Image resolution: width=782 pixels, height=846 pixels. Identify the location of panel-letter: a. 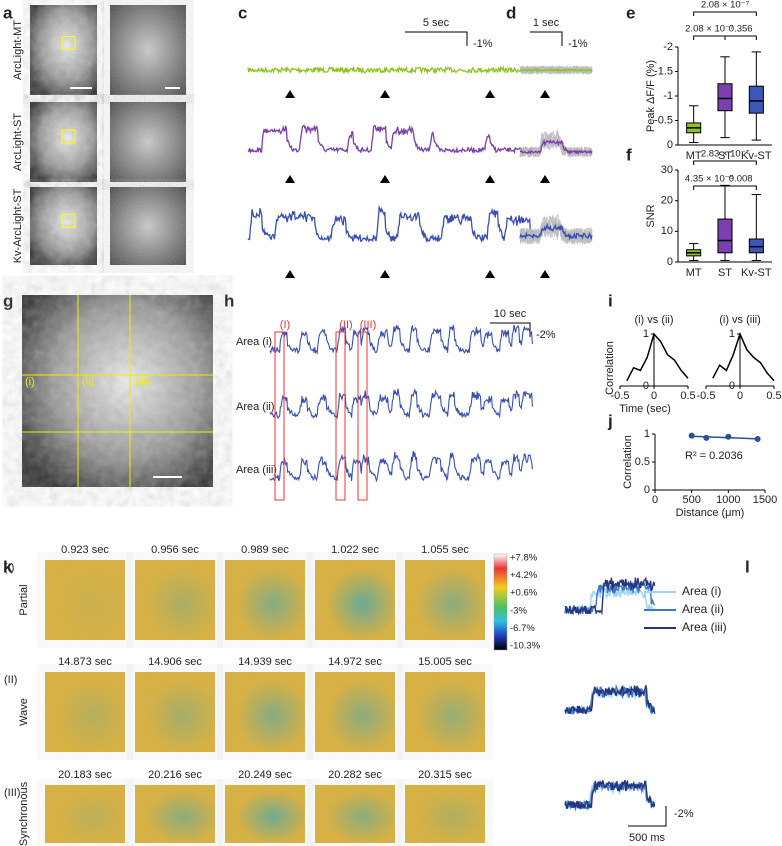
(8, 12).